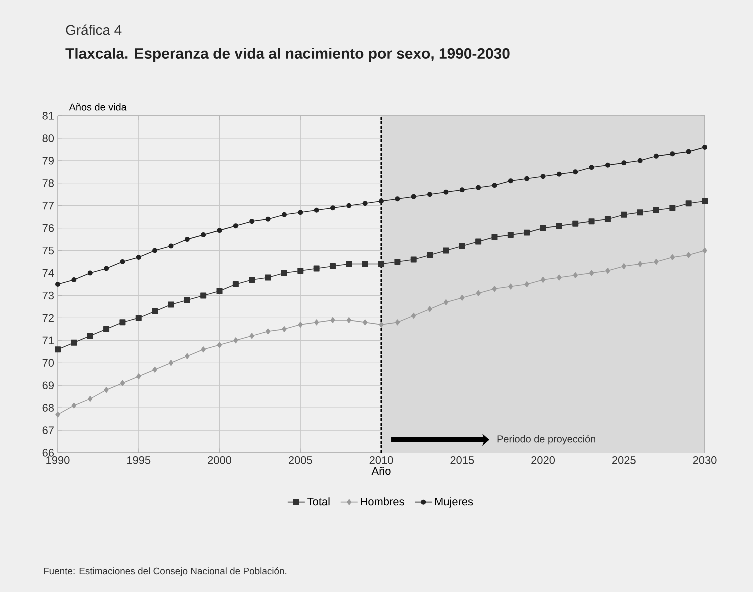  I want to click on x-tick-label: 2025, so click(624, 460).